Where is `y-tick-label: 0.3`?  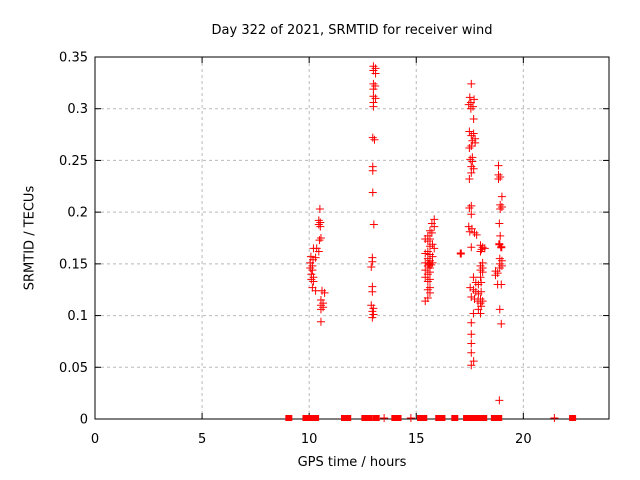
y-tick-label: 0.3 is located at coordinates (77, 109).